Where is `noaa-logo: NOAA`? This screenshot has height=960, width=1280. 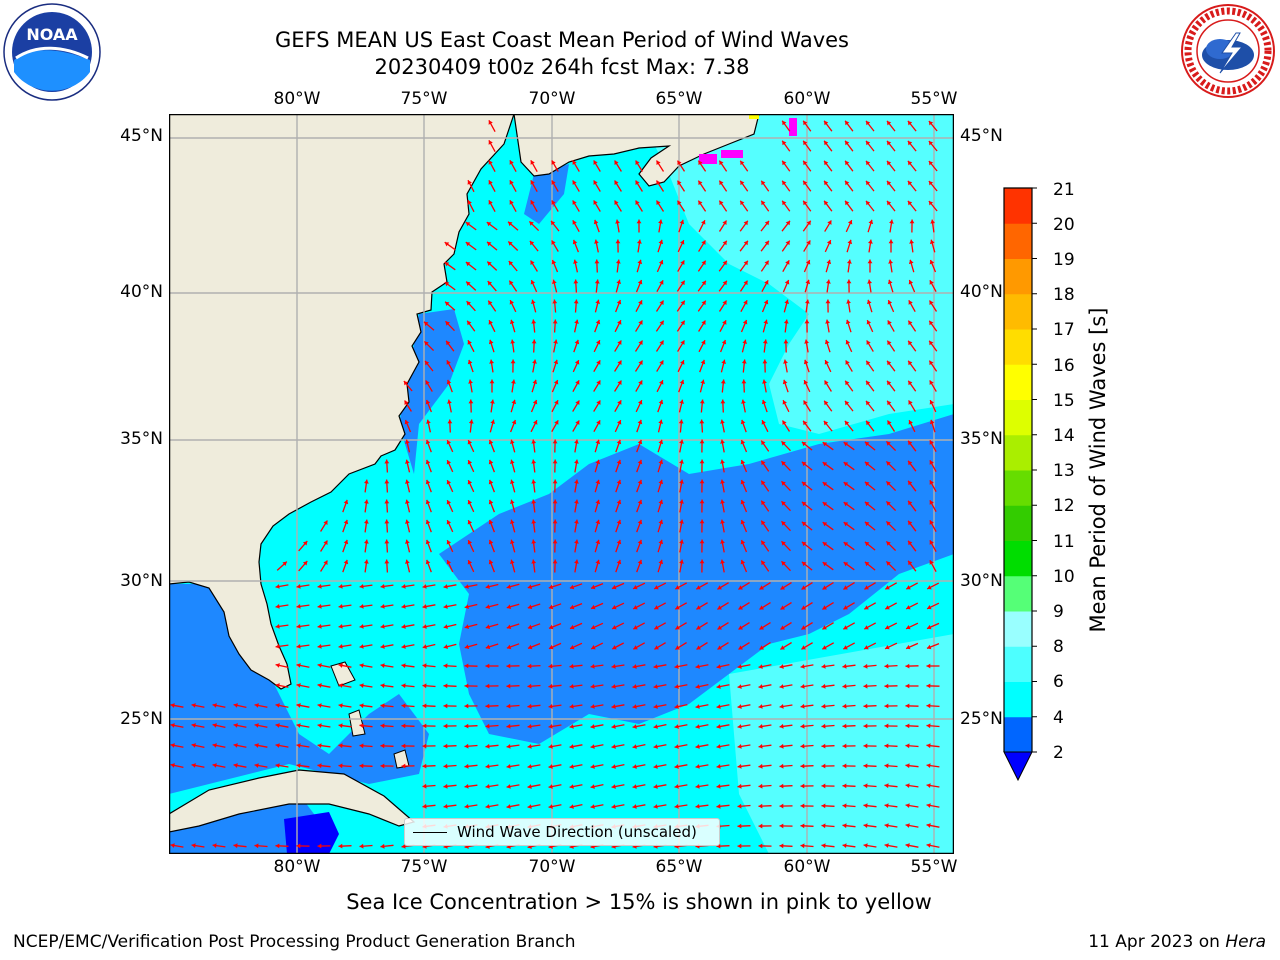
noaa-logo: NOAA is located at coordinates (52, 52).